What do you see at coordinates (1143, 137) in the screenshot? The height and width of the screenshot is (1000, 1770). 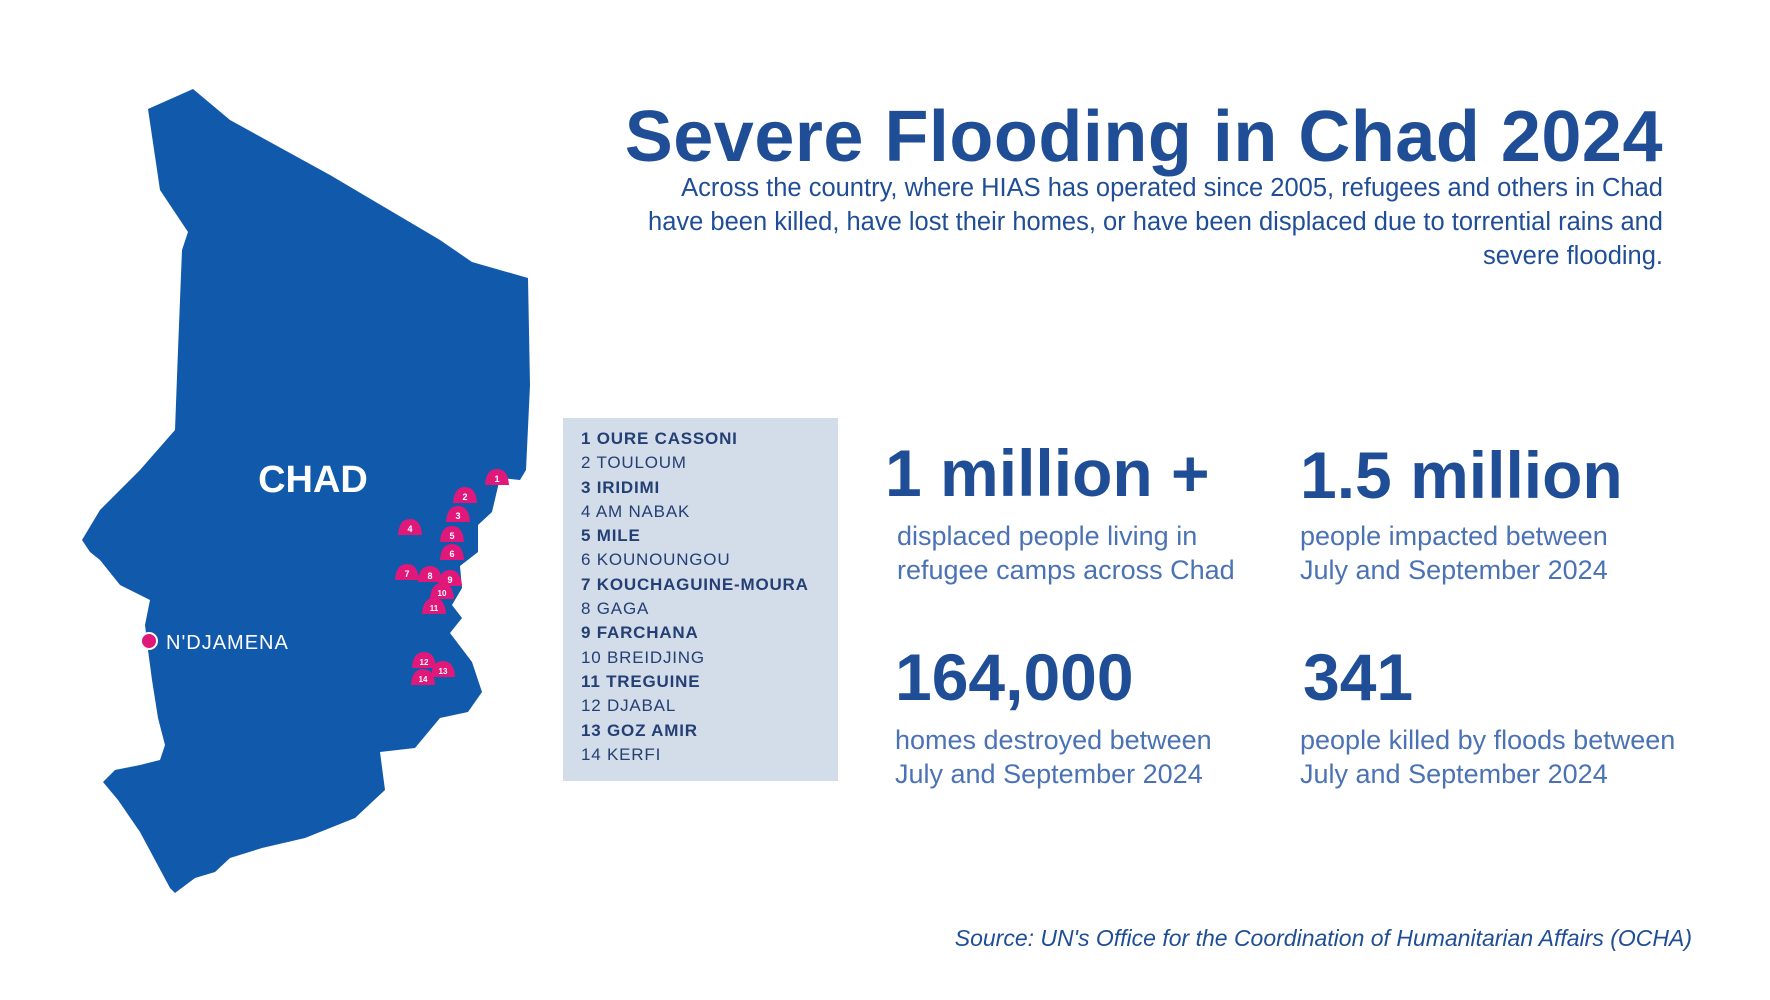 I see `page-title: Severe Flooding in Chad 2024` at bounding box center [1143, 137].